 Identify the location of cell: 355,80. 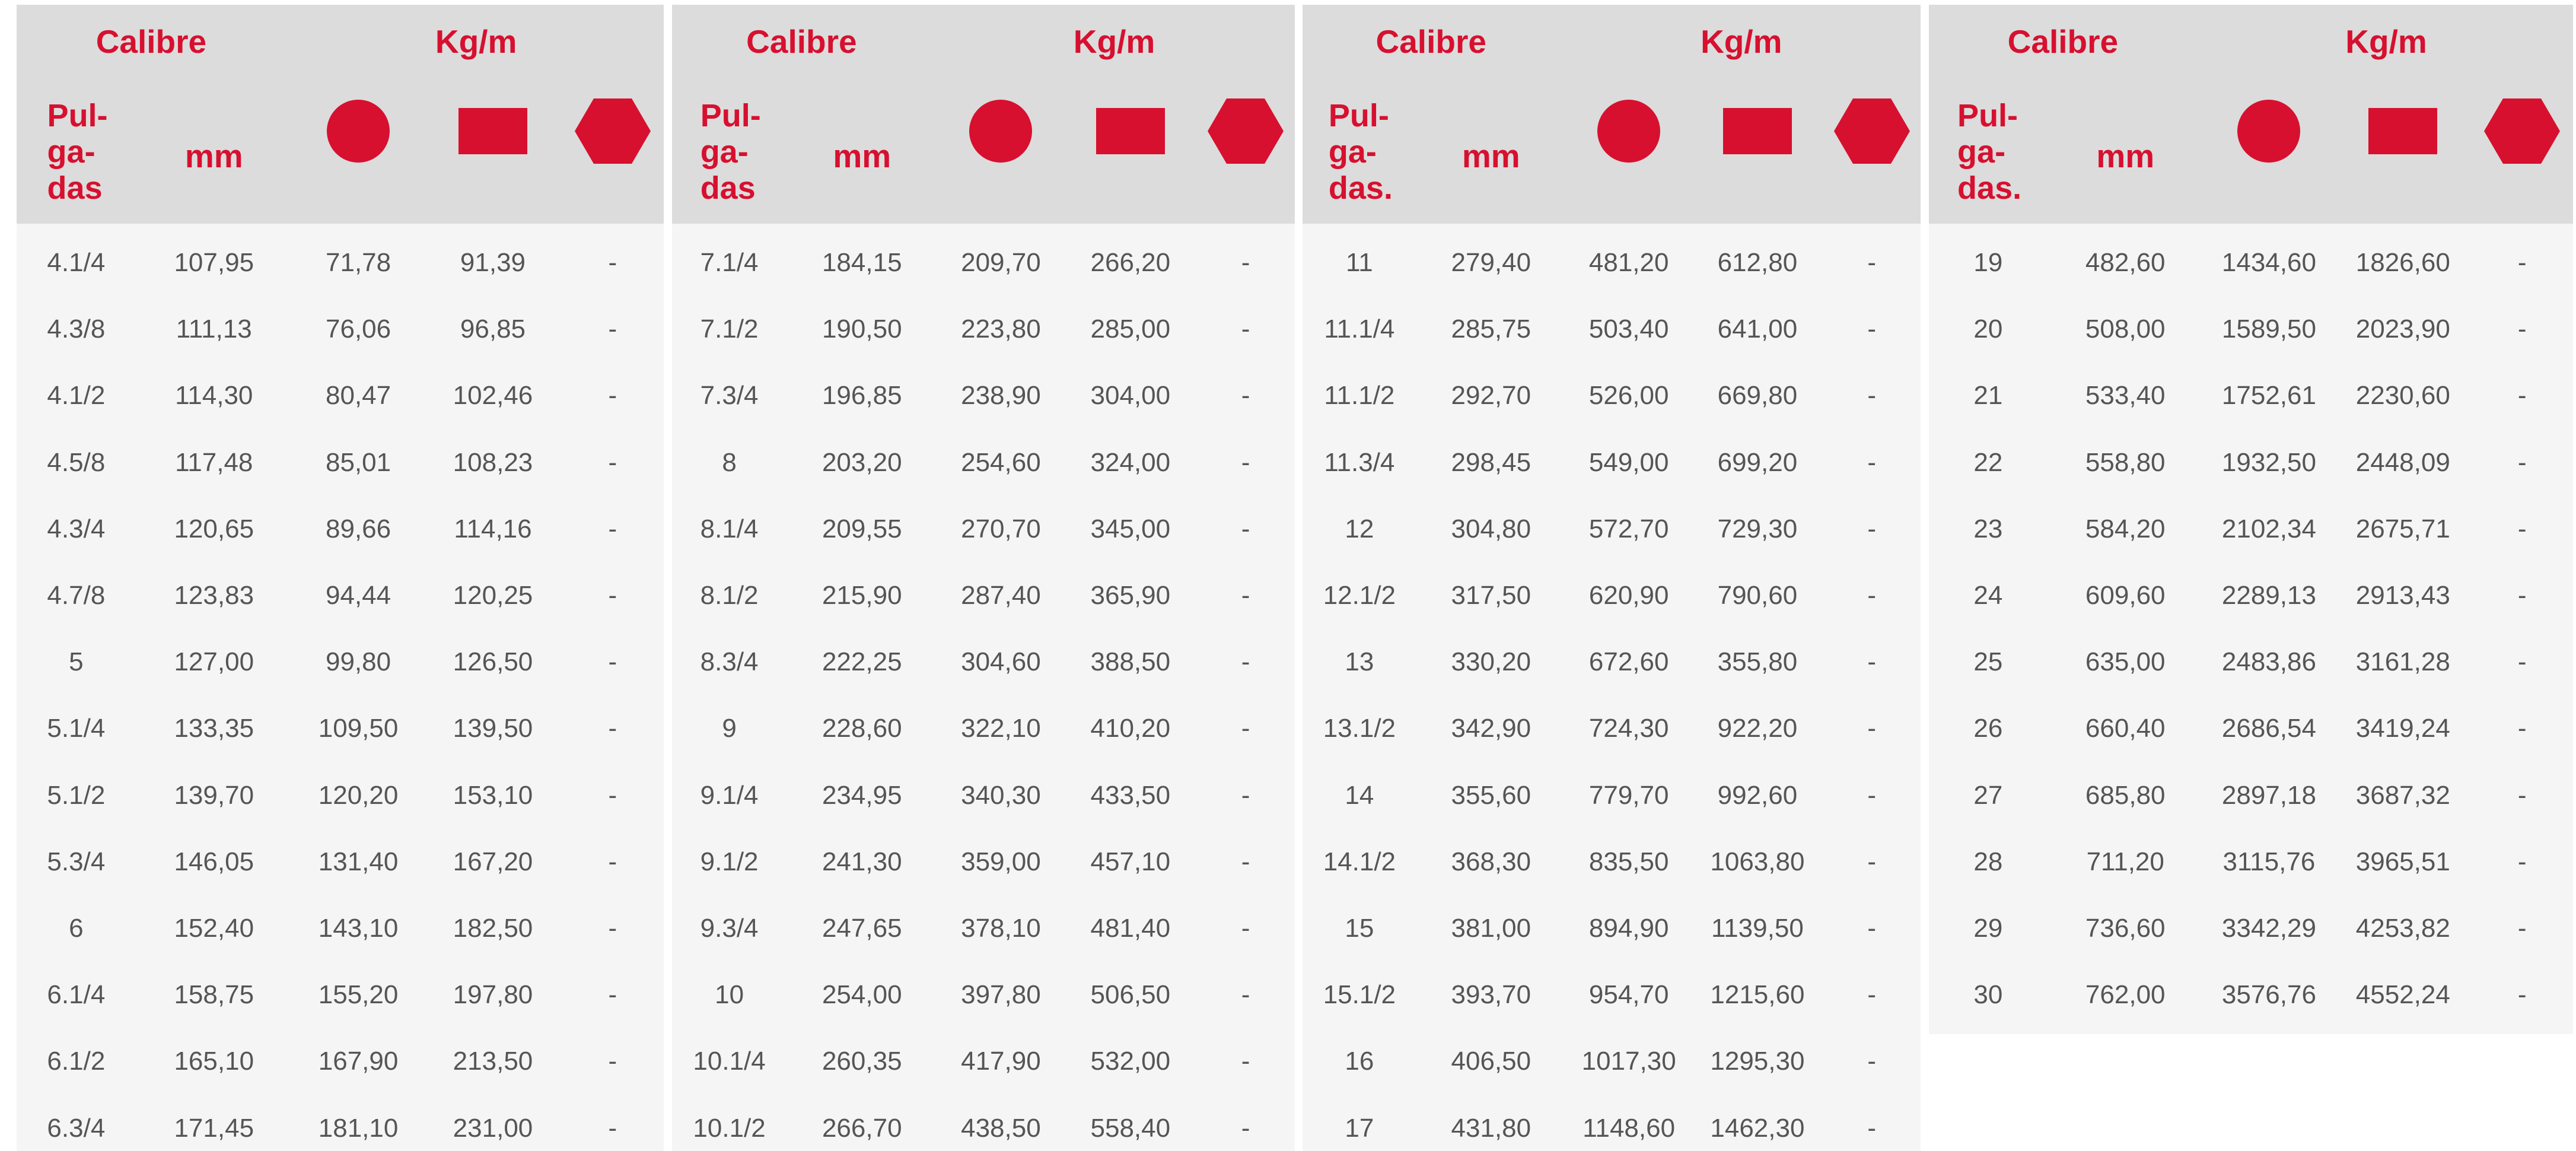
(1757, 662).